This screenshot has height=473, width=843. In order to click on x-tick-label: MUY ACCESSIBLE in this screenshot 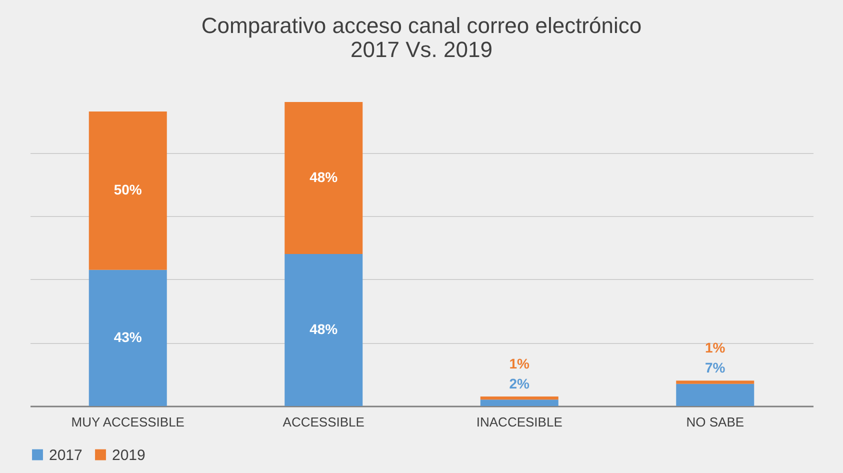, I will do `click(128, 422)`.